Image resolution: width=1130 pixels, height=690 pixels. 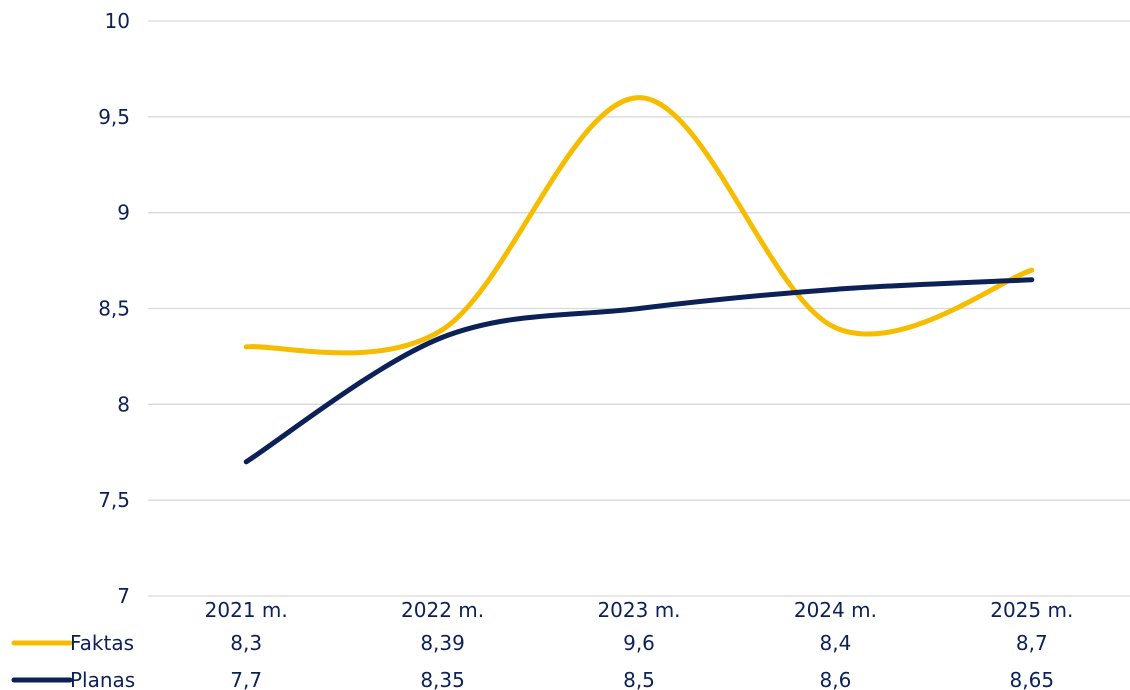 I want to click on x-category-label: 2022 m., so click(x=442, y=610).